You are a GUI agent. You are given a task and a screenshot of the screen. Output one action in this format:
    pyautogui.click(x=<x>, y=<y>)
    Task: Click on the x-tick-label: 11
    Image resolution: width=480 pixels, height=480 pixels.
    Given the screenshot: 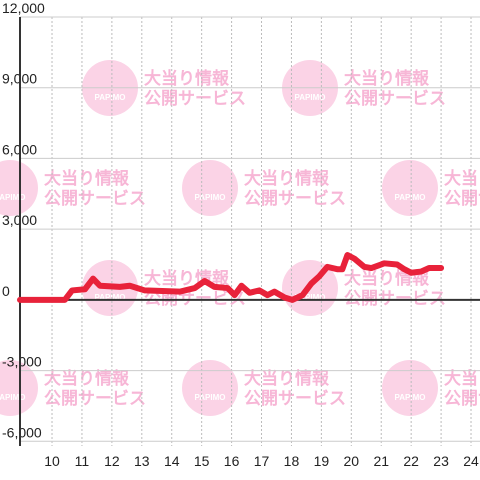 What is the action you would take?
    pyautogui.click(x=82, y=461)
    